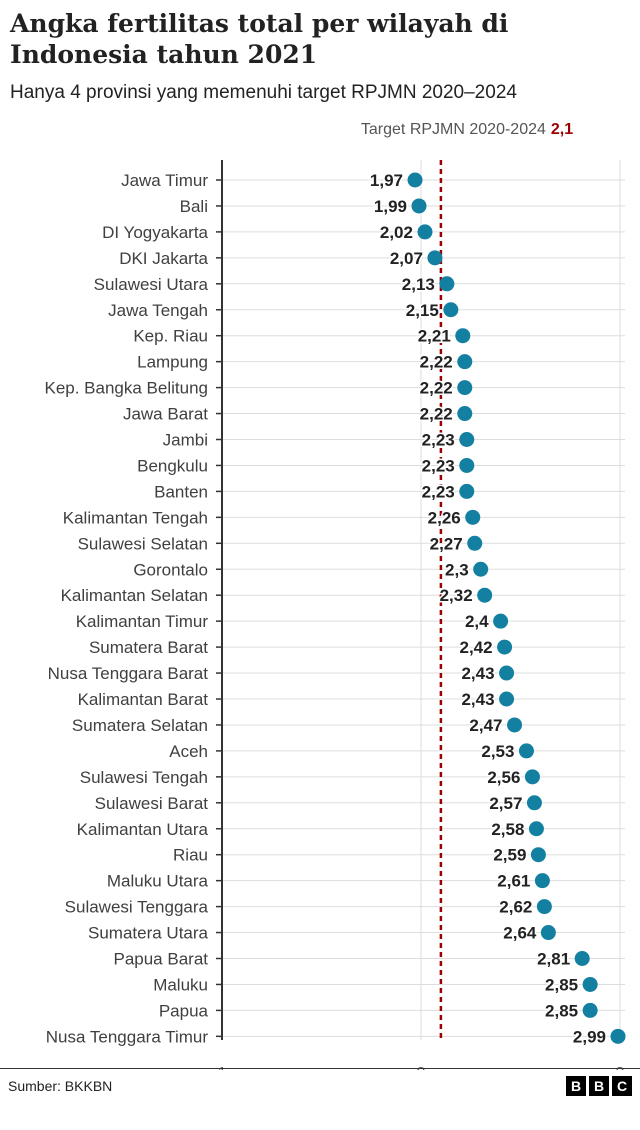 The image size is (640, 1130). I want to click on x-tick-label: 3, so click(620, 1067).